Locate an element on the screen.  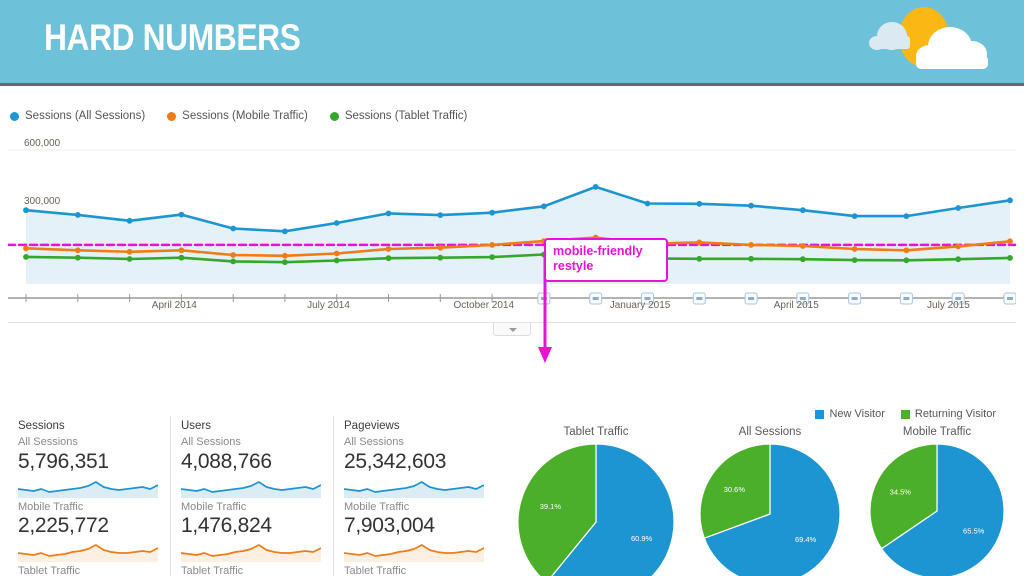
pie-chart-title: Tablet Traffic is located at coordinates (596, 432).